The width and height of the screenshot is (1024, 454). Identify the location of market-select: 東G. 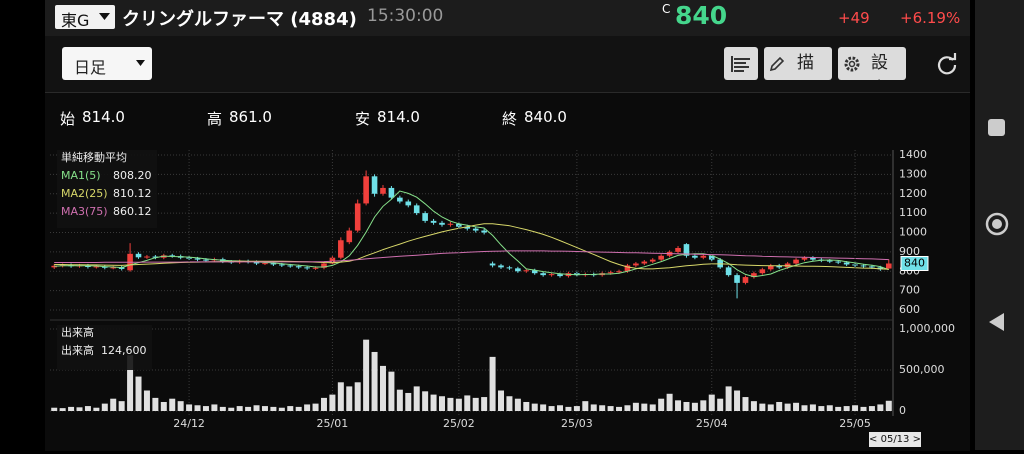
(85, 17).